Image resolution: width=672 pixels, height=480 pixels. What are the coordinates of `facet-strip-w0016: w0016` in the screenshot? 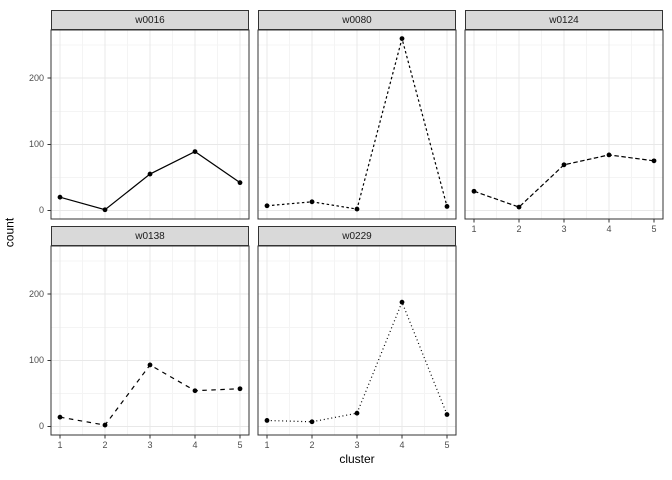 It's located at (150, 20).